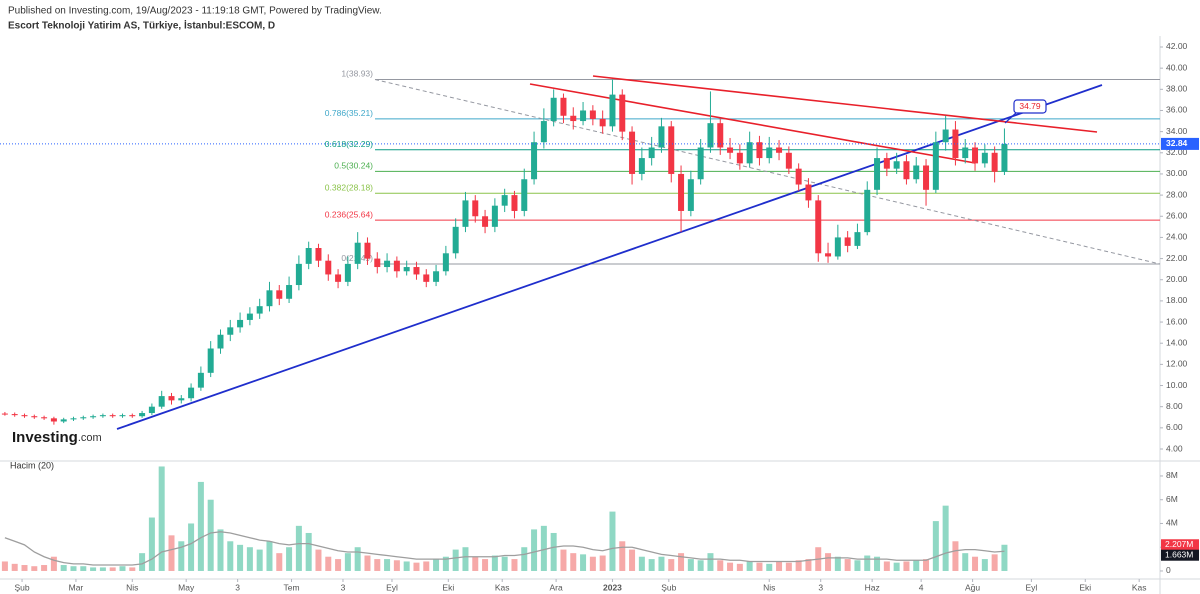  Describe the element at coordinates (32, 465) in the screenshot. I see `volume-title: Hacim (20)` at that location.